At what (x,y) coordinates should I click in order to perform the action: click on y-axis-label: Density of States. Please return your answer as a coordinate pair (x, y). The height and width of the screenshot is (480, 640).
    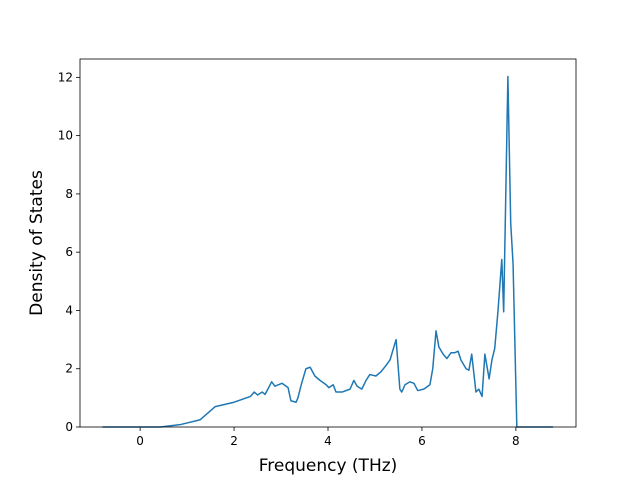
    Looking at the image, I should click on (37, 243).